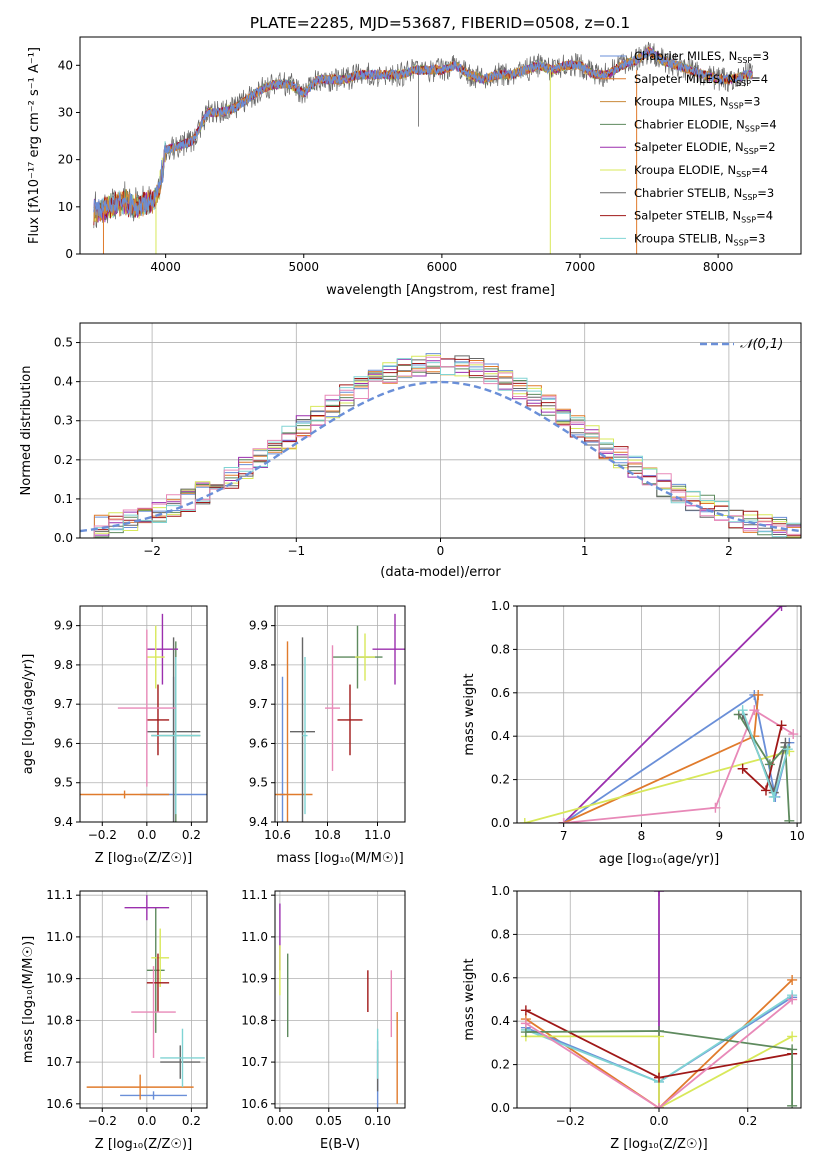  I want to click on x-axis-label: Z [log₁₀(Z/Z☉)], so click(143, 1144).